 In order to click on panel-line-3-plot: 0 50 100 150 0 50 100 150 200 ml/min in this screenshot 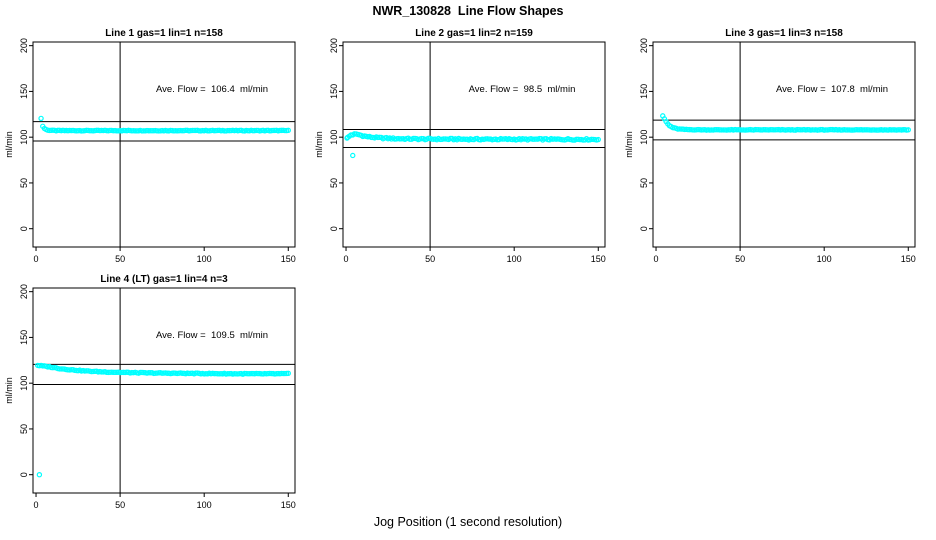, I will do `click(770, 151)`.